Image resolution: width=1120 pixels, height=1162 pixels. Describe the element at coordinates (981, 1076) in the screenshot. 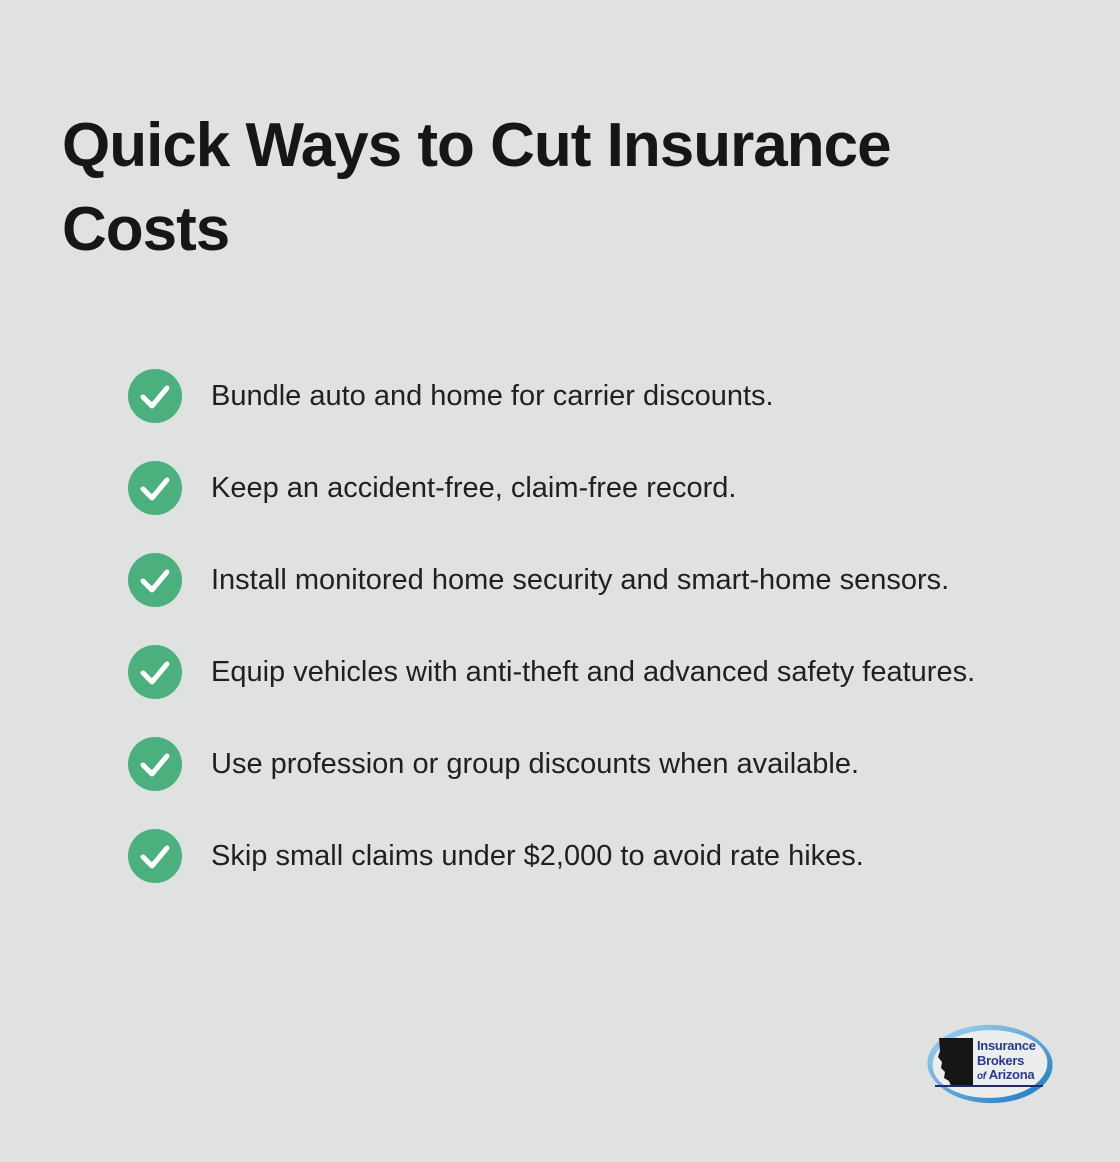

I see `logo-of: of` at that location.